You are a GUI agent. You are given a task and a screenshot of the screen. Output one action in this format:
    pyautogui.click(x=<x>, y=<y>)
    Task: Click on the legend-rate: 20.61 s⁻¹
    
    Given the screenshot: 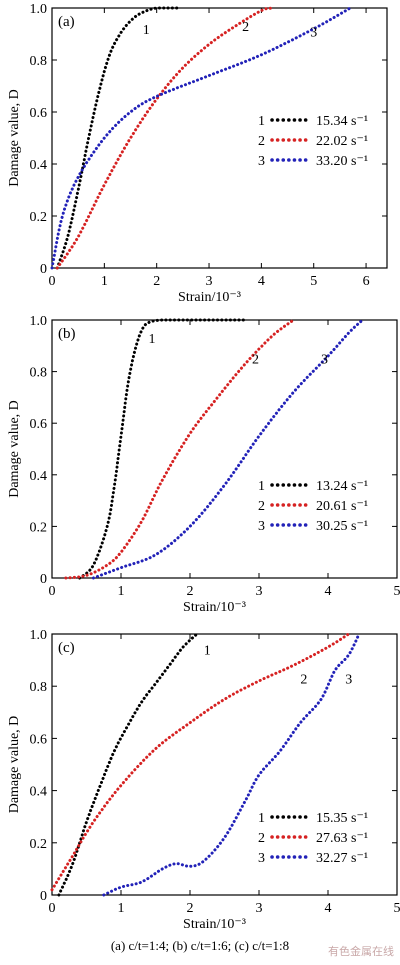 What is the action you would take?
    pyautogui.click(x=342, y=506)
    